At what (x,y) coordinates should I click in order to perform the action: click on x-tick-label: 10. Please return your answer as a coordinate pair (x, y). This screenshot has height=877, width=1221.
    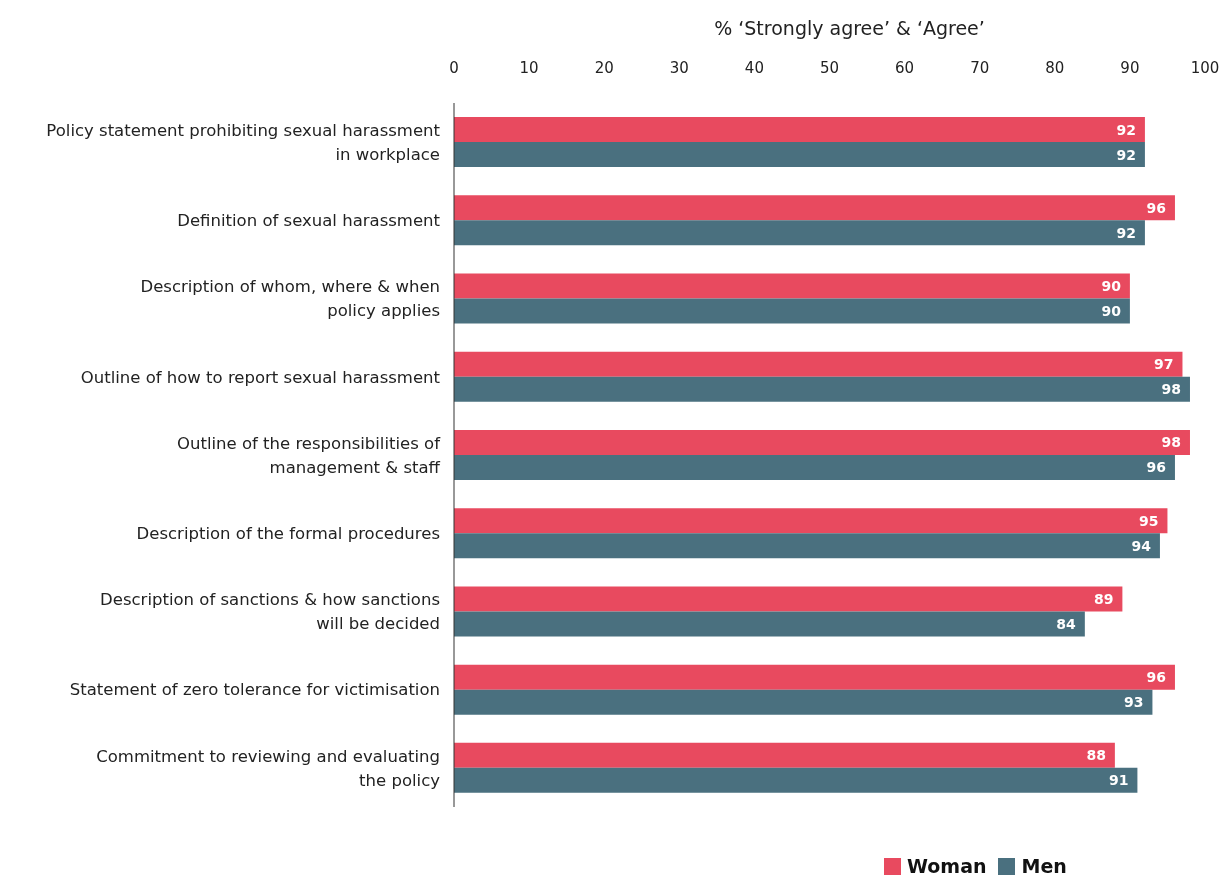
    Looking at the image, I should click on (529, 68).